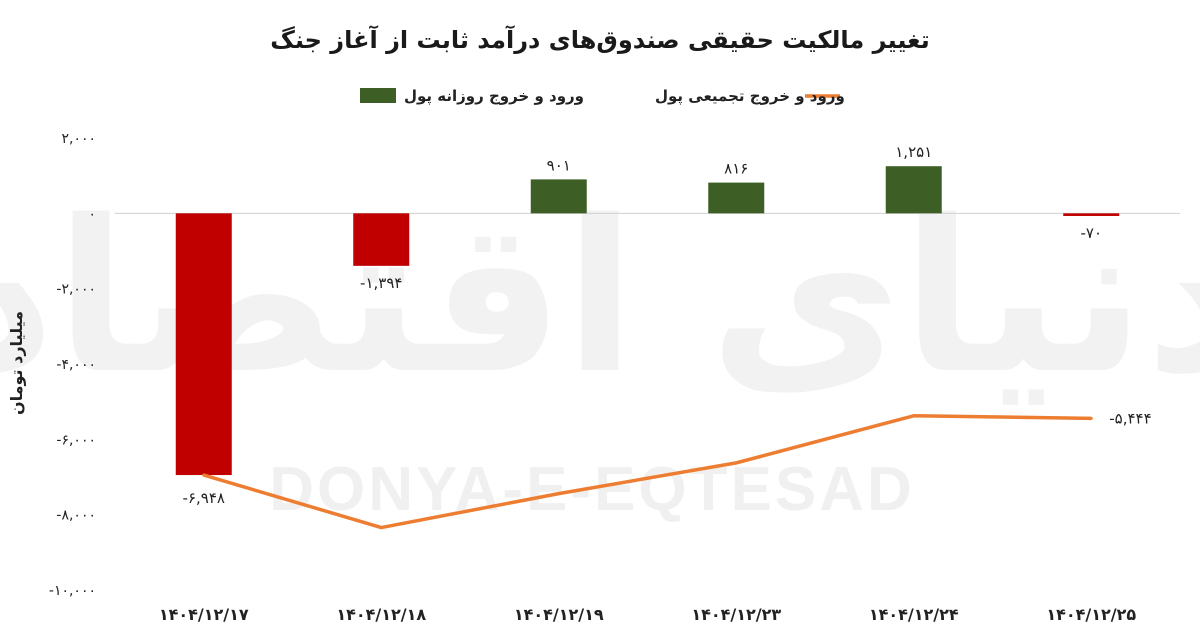  I want to click on x-tick-label: ۱۴۰۴/۱۲/۱۷, so click(204, 614).